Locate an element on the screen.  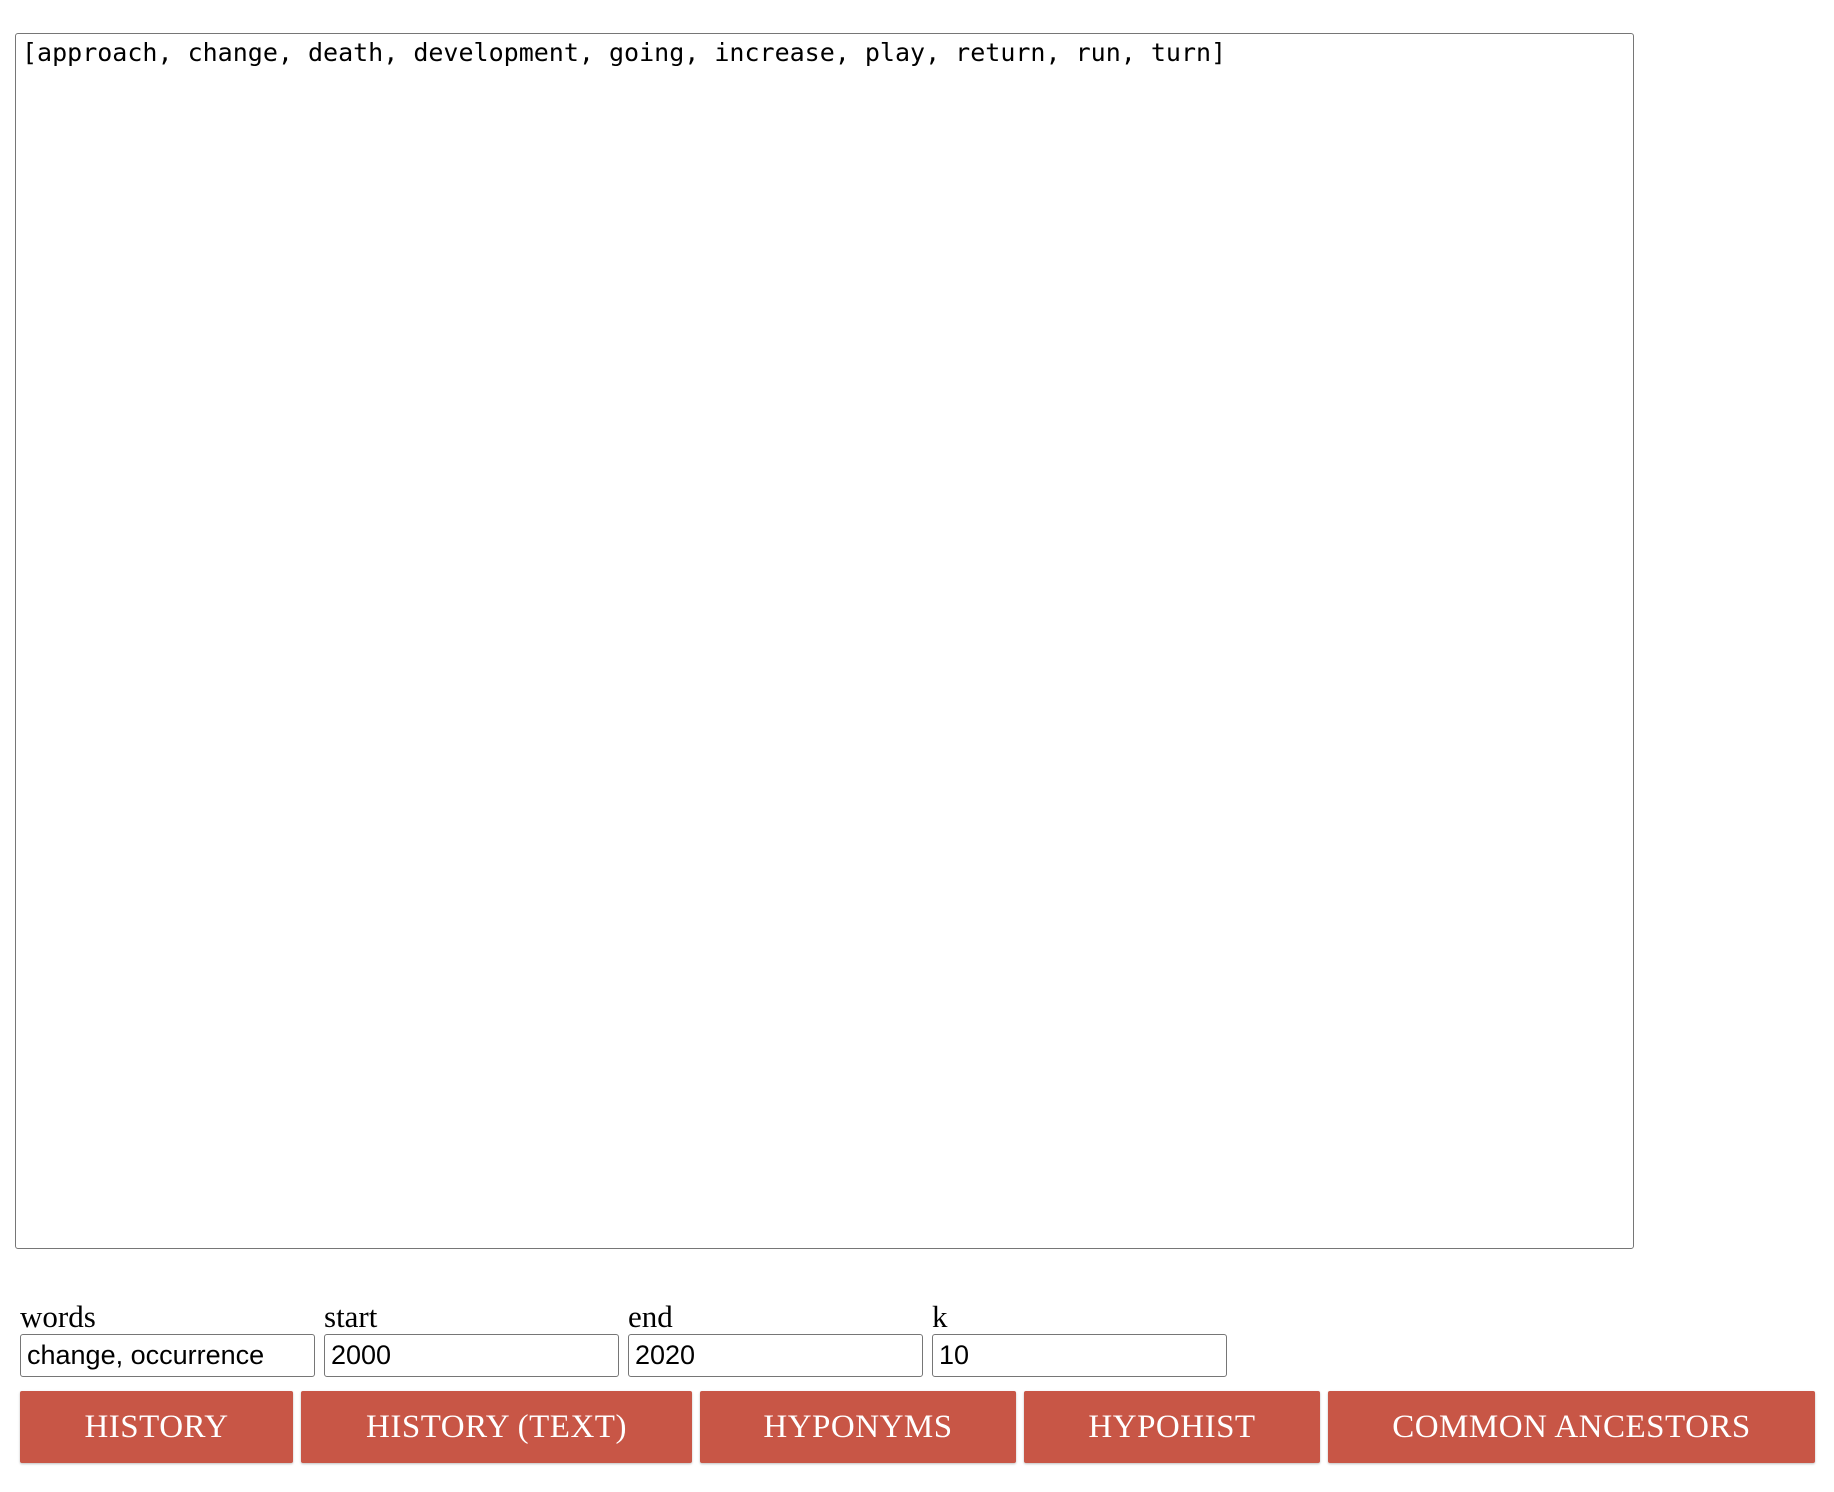
history-text-button: HISTORY (TEXT) is located at coordinates (496, 1427).